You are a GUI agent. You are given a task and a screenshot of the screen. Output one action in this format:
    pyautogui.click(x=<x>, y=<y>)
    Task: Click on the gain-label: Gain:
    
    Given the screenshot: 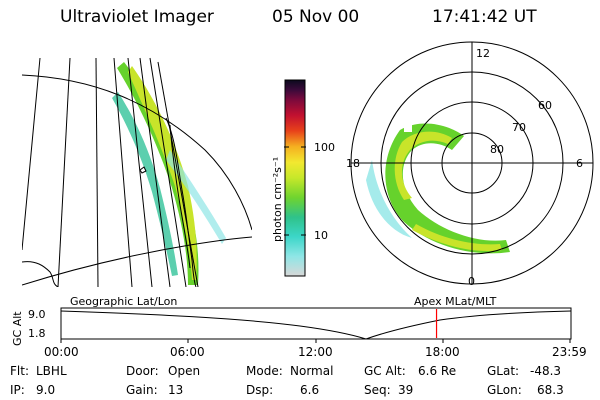 What is the action you would take?
    pyautogui.click(x=142, y=390)
    